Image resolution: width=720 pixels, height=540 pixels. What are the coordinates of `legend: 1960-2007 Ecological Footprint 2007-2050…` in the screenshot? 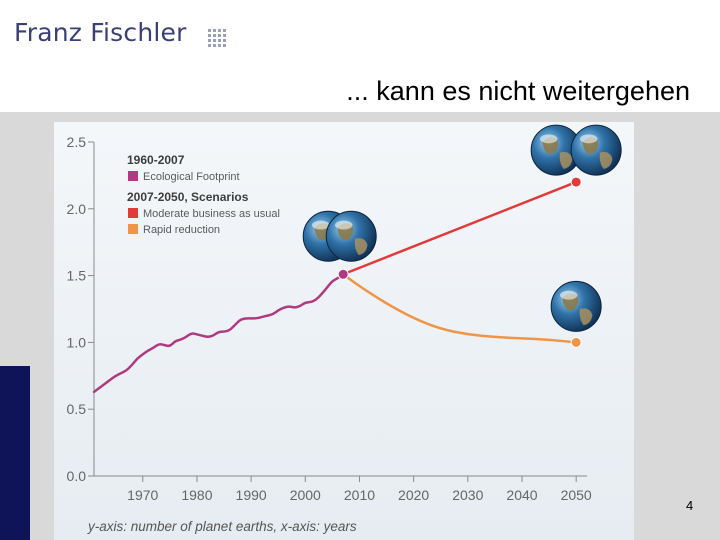 It's located at (203, 194).